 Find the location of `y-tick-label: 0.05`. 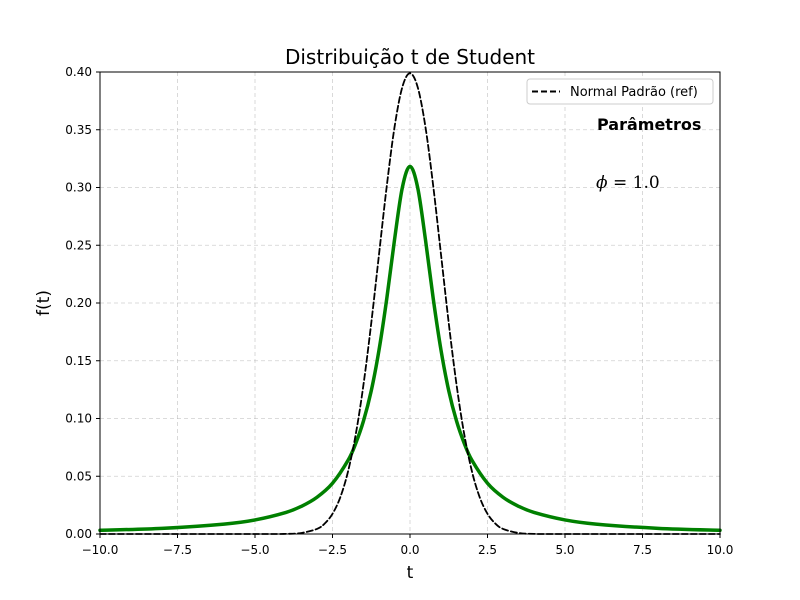

y-tick-label: 0.05 is located at coordinates (78, 476).